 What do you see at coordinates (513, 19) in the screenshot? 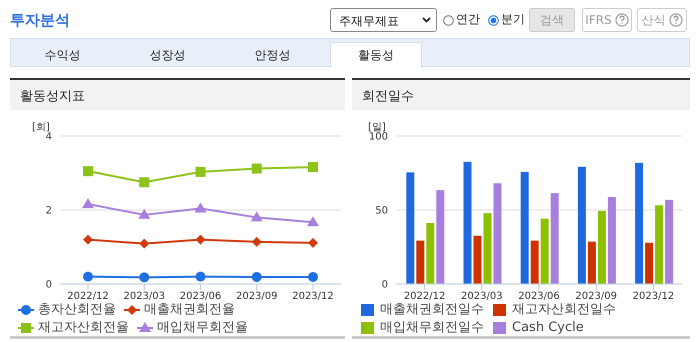
I see `text: 분기` at bounding box center [513, 19].